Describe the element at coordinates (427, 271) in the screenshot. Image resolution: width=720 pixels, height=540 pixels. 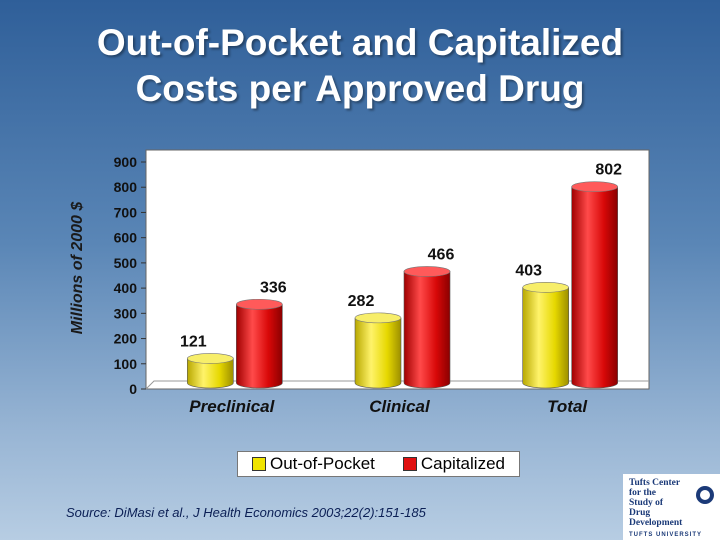
I see `bar-clinical-capitalized-cap` at that location.